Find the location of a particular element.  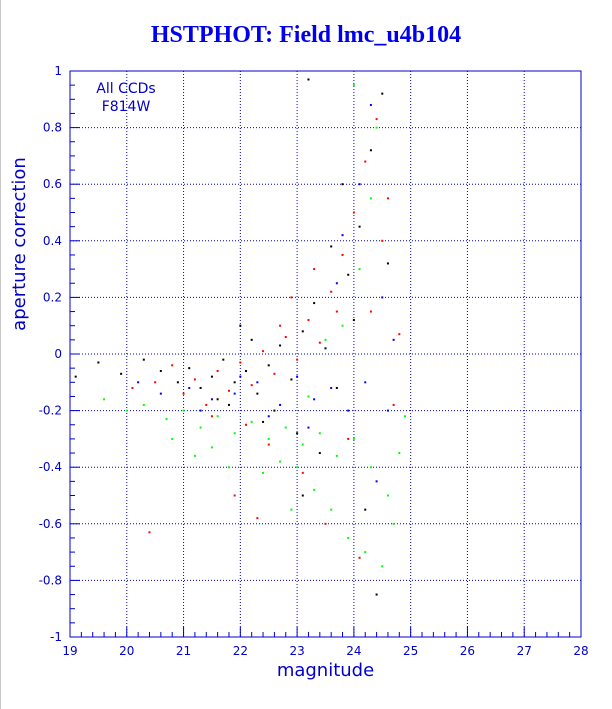

annotation-ccds: All CCDs is located at coordinates (125, 89).